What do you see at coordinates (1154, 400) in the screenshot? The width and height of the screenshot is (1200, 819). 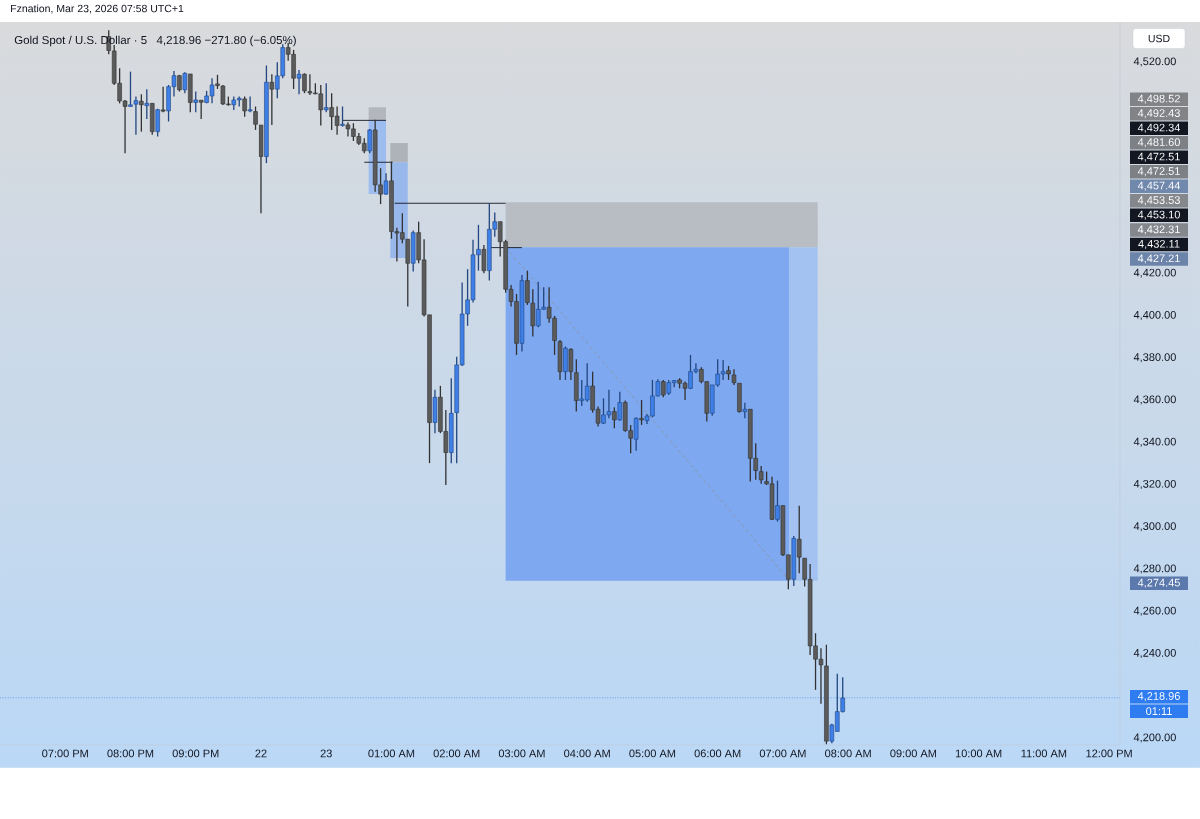 I see `y-tick-label: 4,360.00` at bounding box center [1154, 400].